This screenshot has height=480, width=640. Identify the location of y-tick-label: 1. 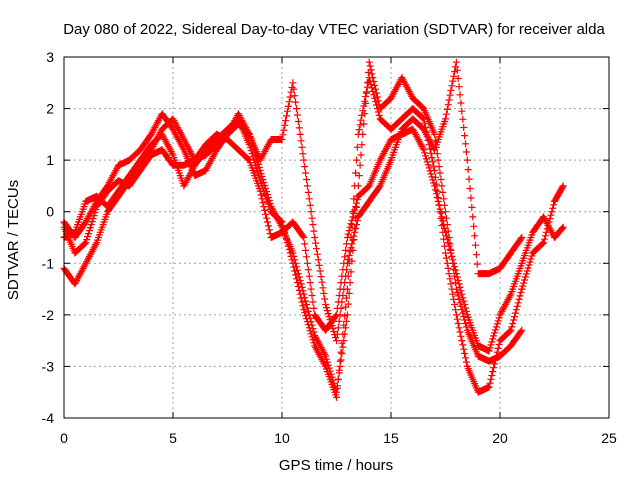
(50, 160).